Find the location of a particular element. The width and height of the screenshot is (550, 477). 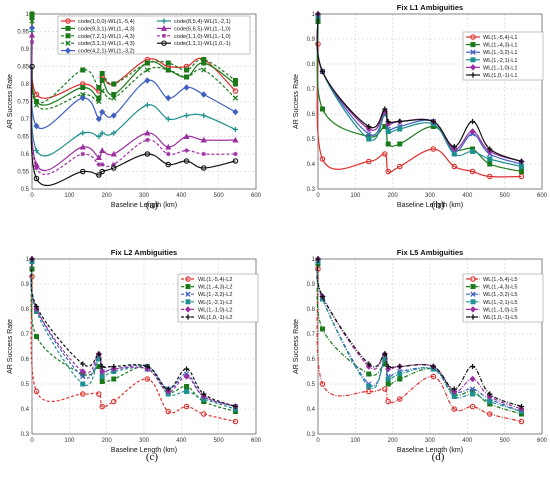

legend-label: code(6,6,5)-WL(1,-1,0) is located at coordinates (202, 29).